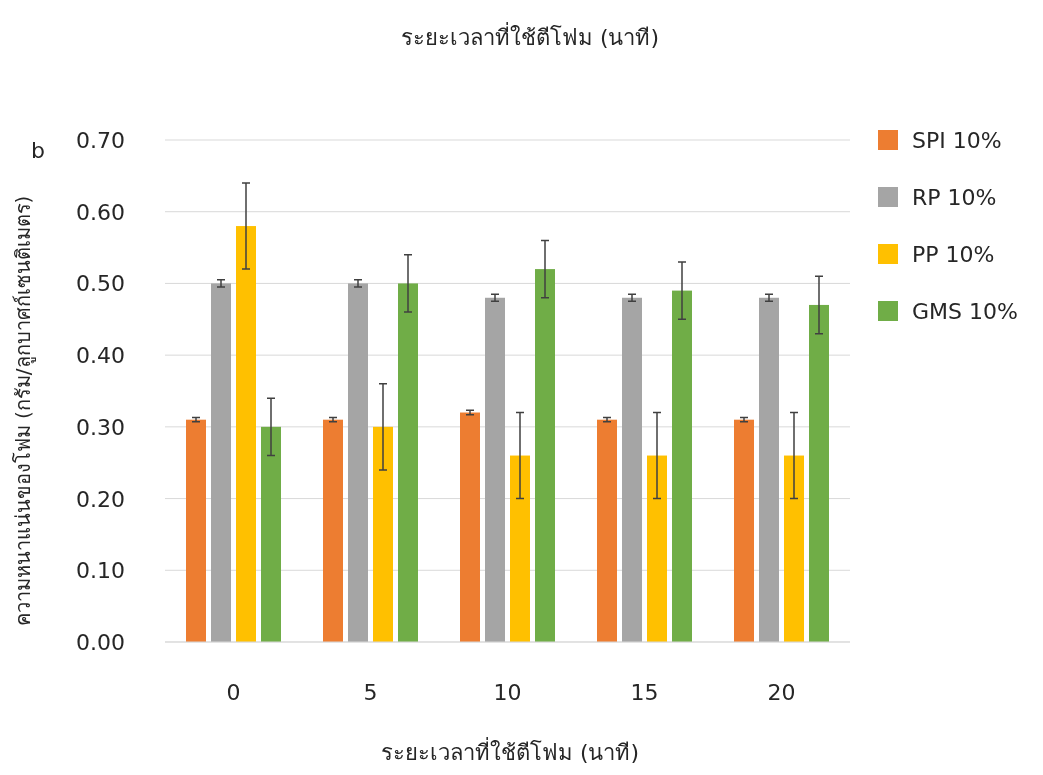 The width and height of the screenshot is (1043, 775). Describe the element at coordinates (954, 197) in the screenshot. I see `legend-label: RP 10%` at that location.